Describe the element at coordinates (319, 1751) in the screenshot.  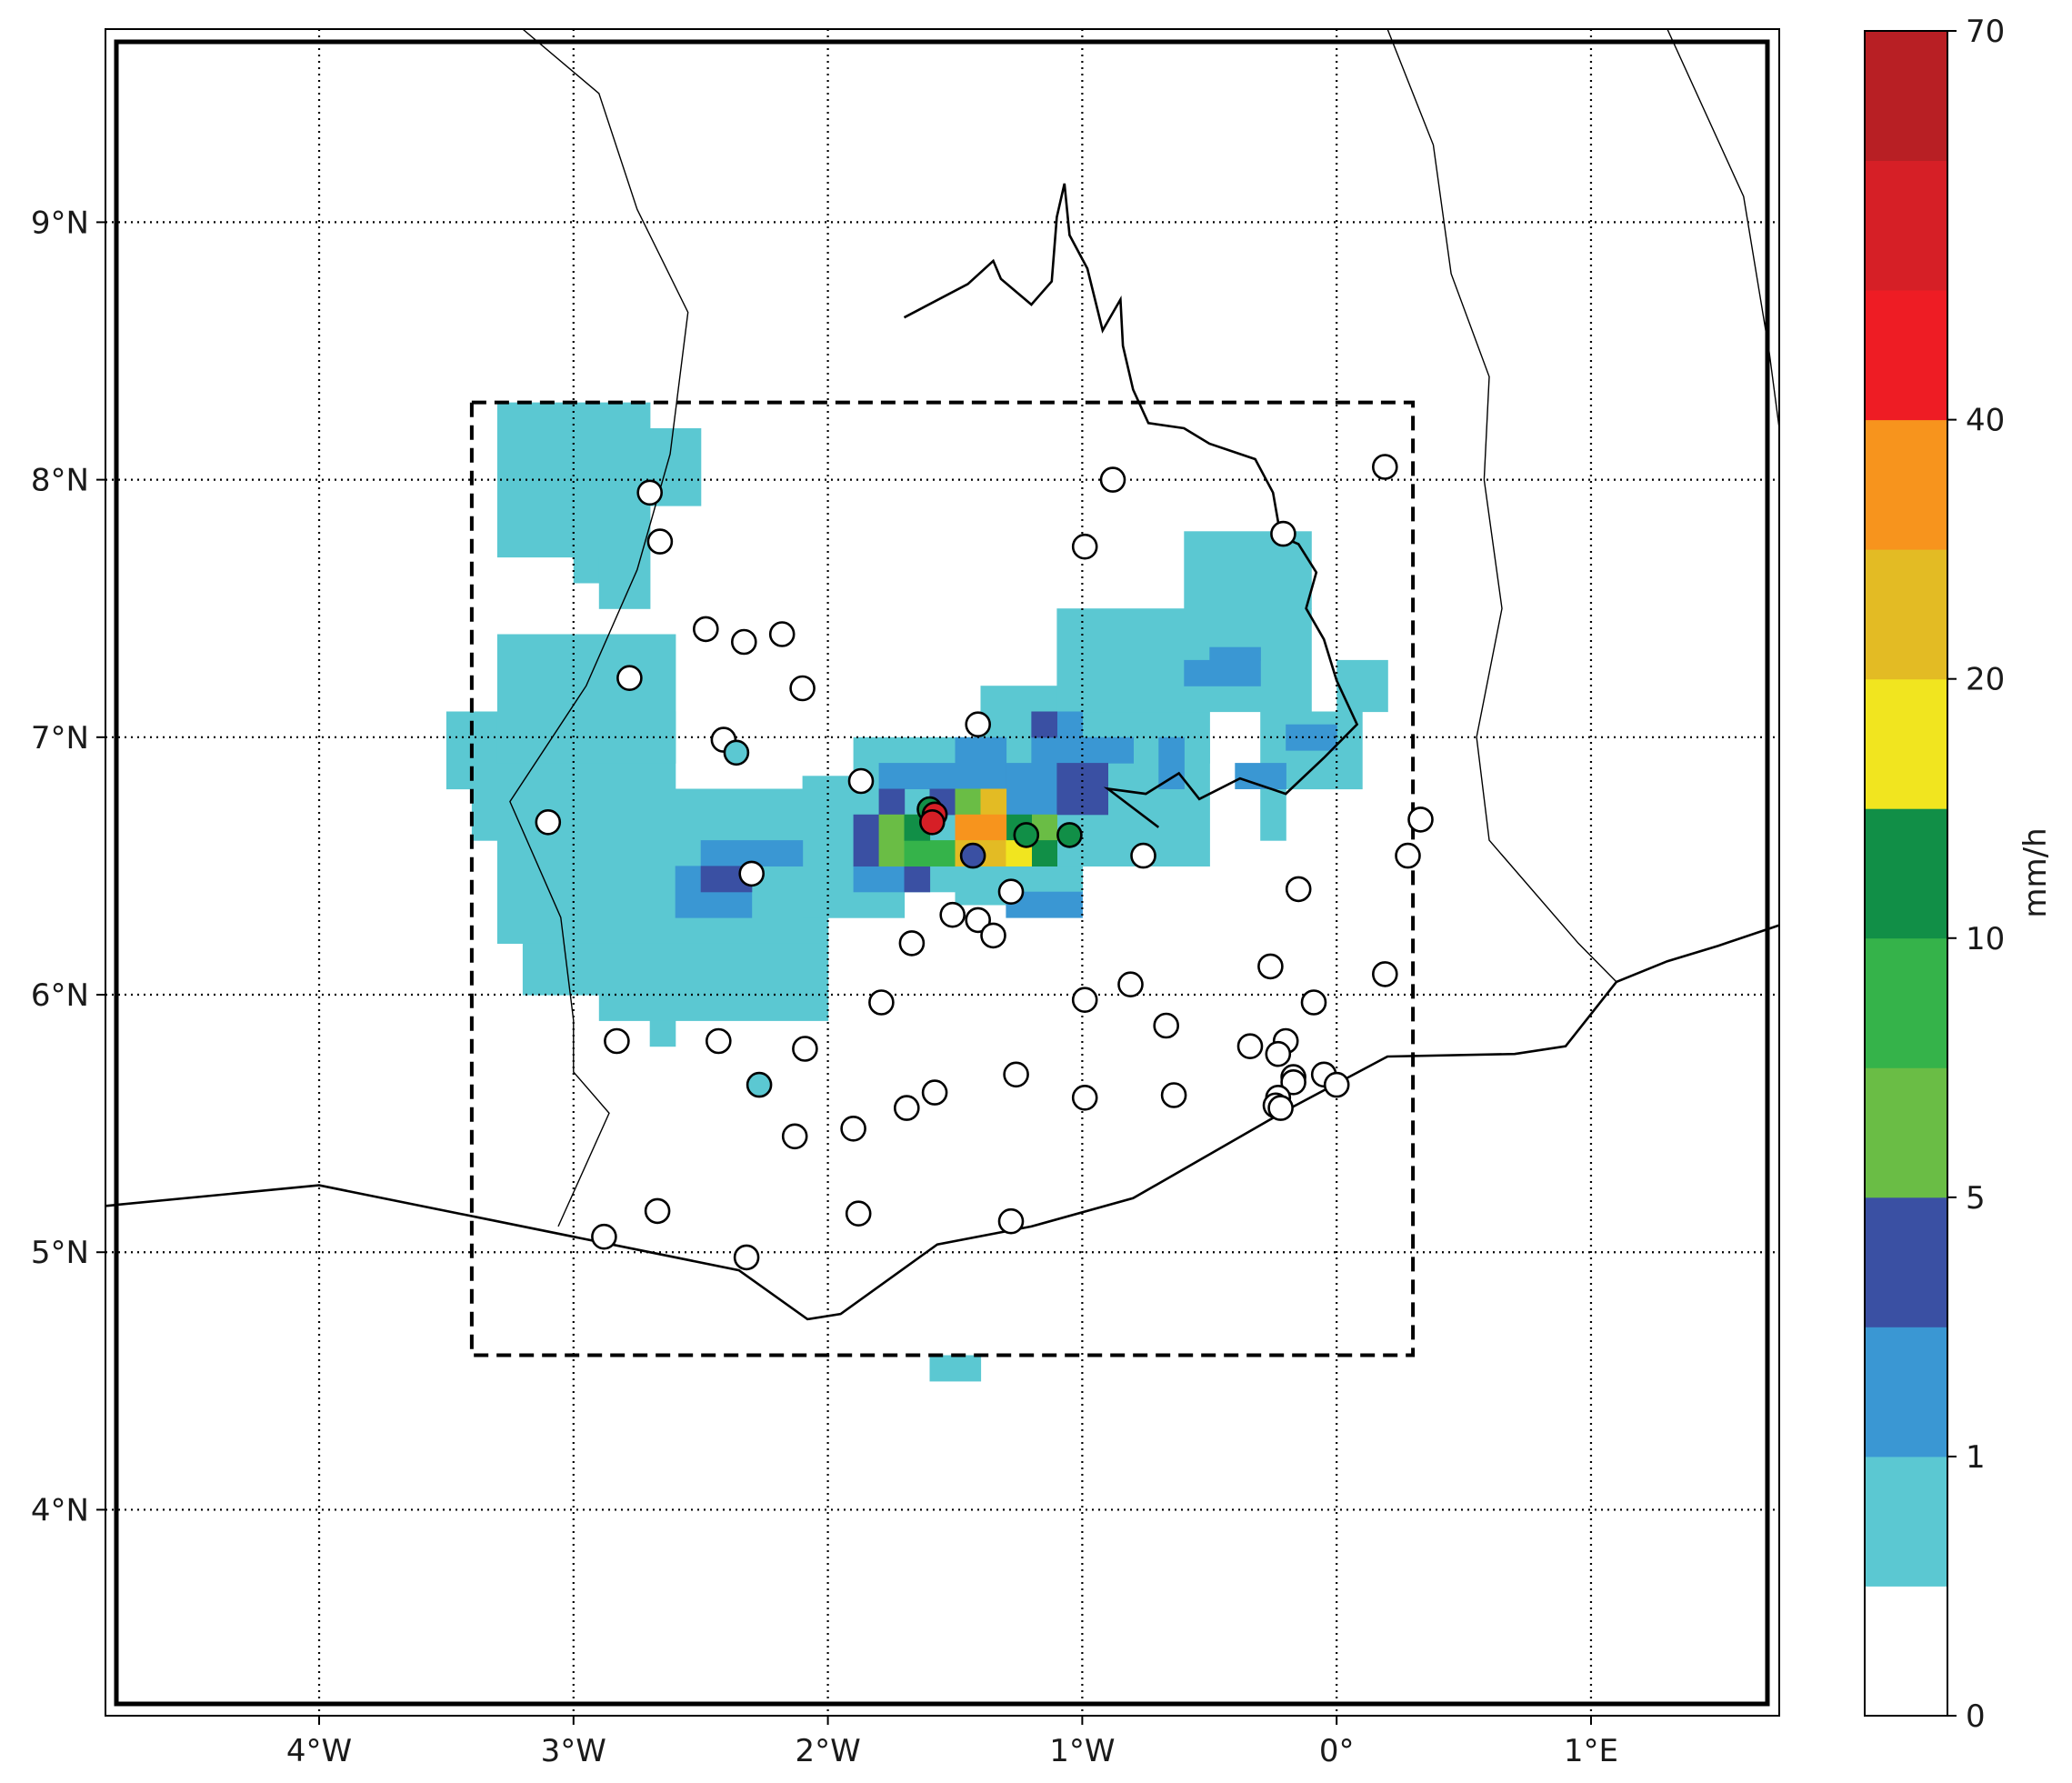
I see `lon-tick-label: 4°W` at that location.